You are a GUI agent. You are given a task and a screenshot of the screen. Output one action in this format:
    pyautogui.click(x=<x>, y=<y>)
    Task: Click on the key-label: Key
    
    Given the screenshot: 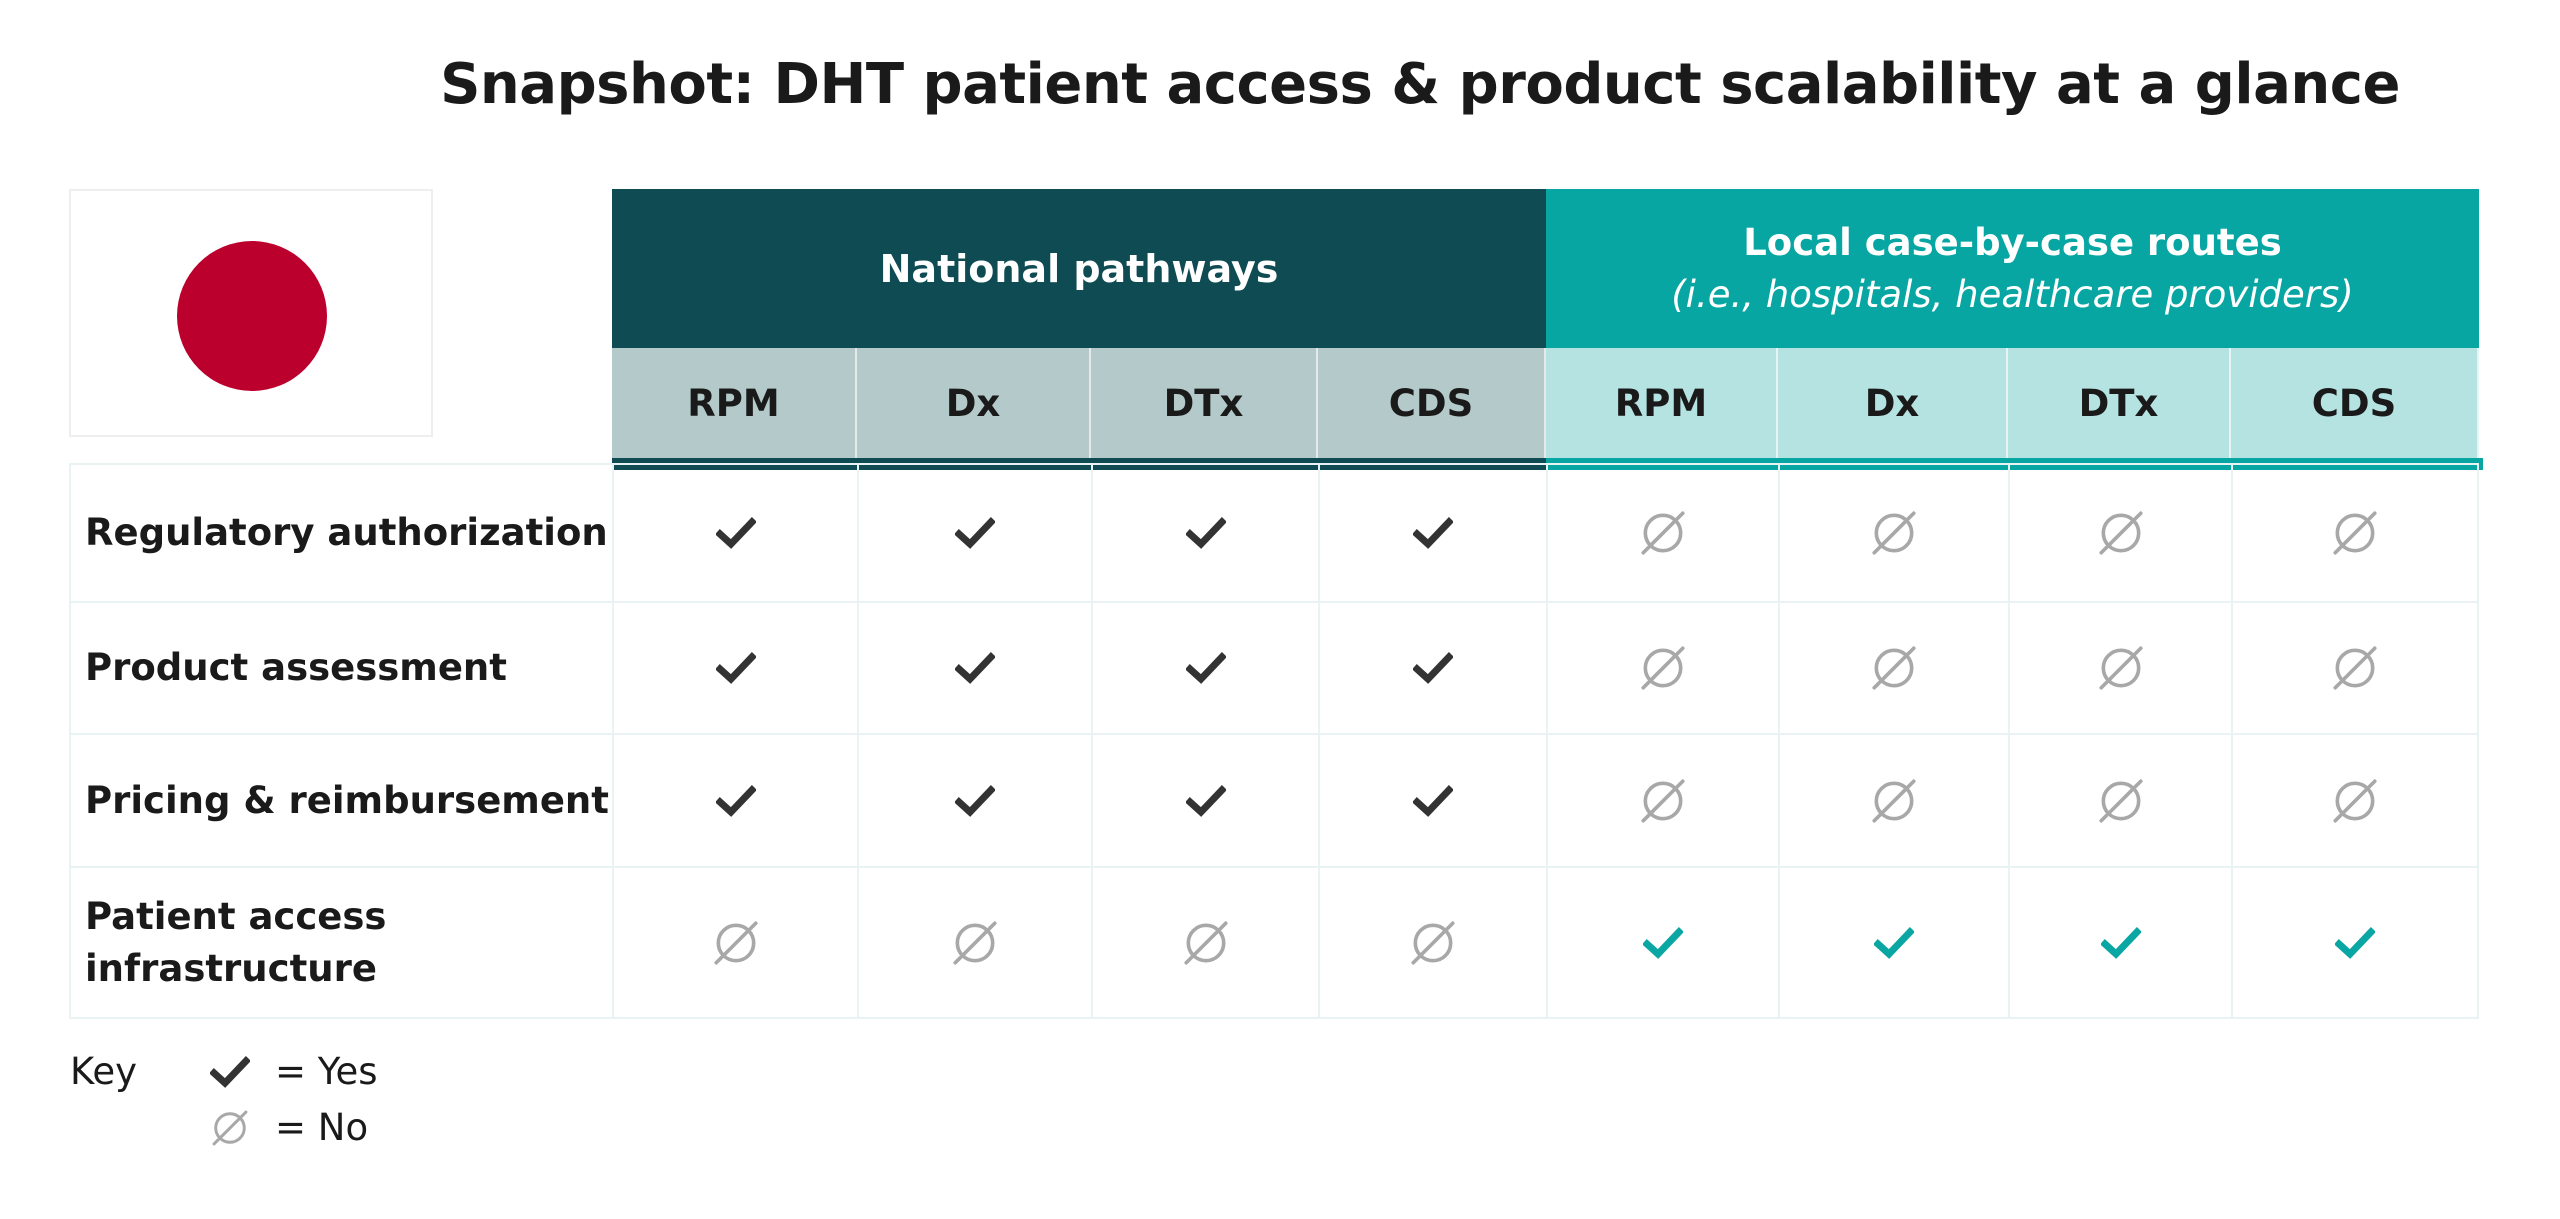 What is the action you would take?
    pyautogui.click(x=104, y=1071)
    